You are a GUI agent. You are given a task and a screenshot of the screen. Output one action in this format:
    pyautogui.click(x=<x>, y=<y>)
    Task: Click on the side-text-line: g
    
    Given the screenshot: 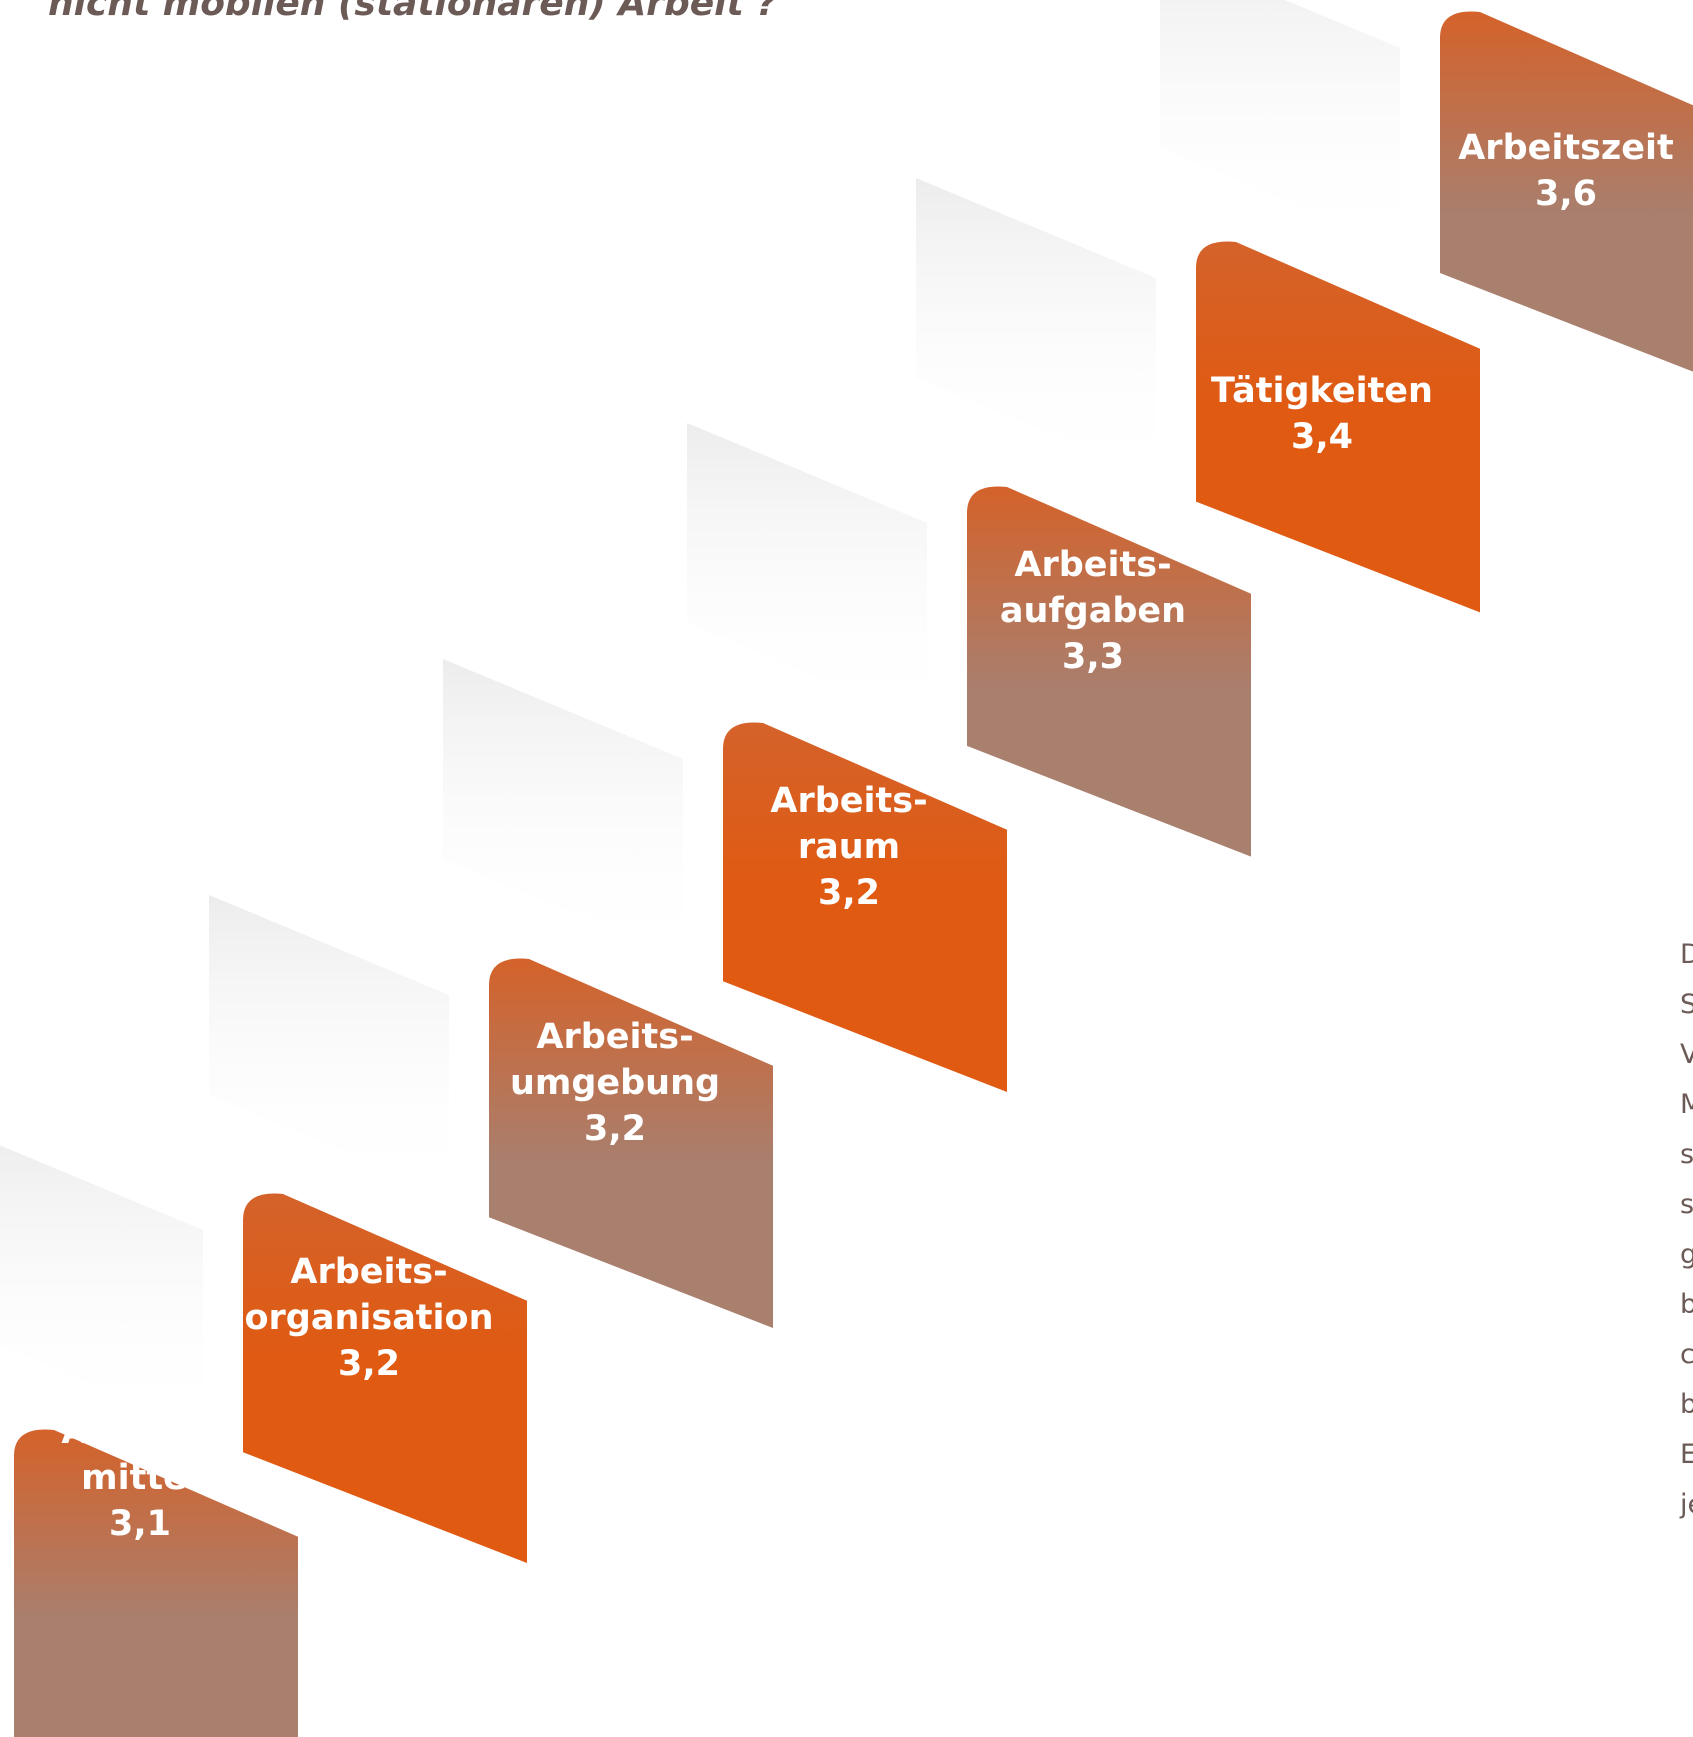 What is the action you would take?
    pyautogui.click(x=1686, y=1254)
    